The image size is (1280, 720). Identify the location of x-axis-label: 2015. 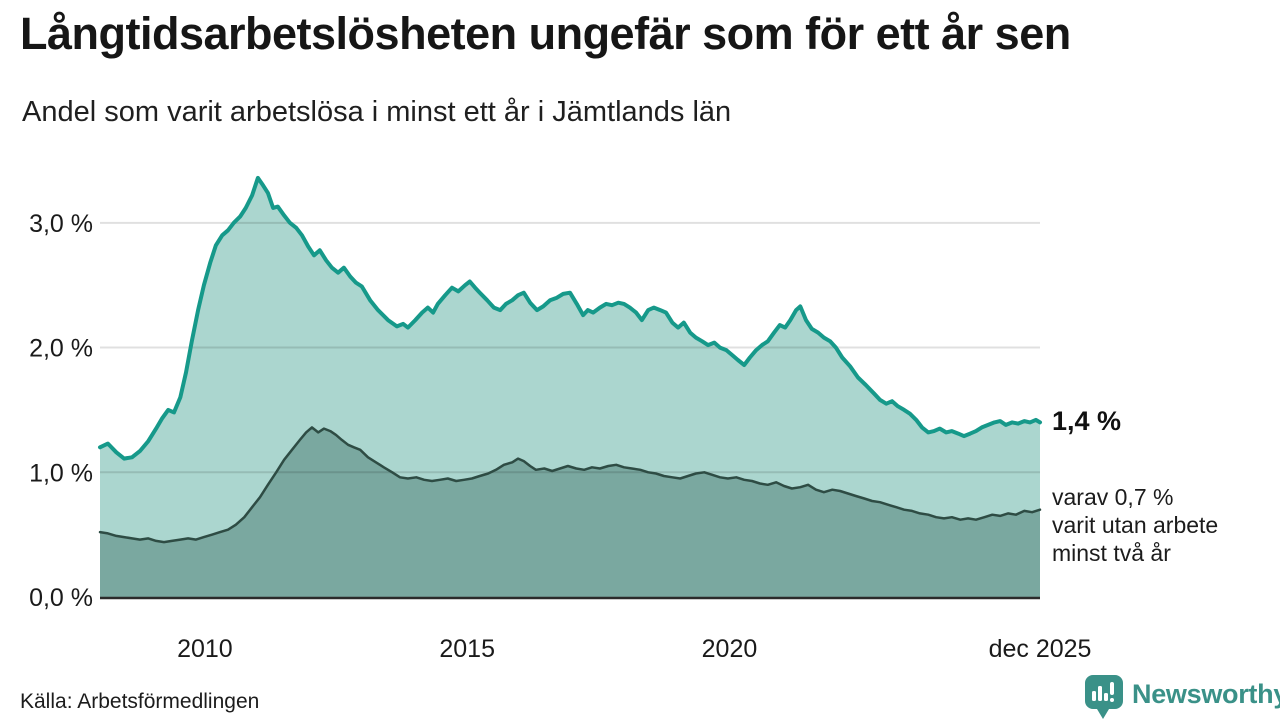
(467, 649).